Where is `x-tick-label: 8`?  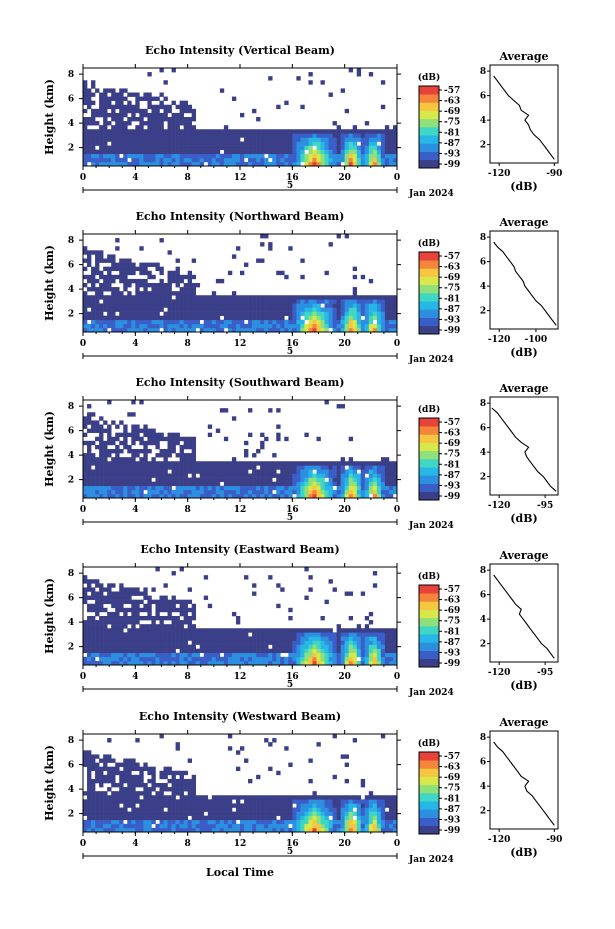 x-tick-label: 8 is located at coordinates (188, 510).